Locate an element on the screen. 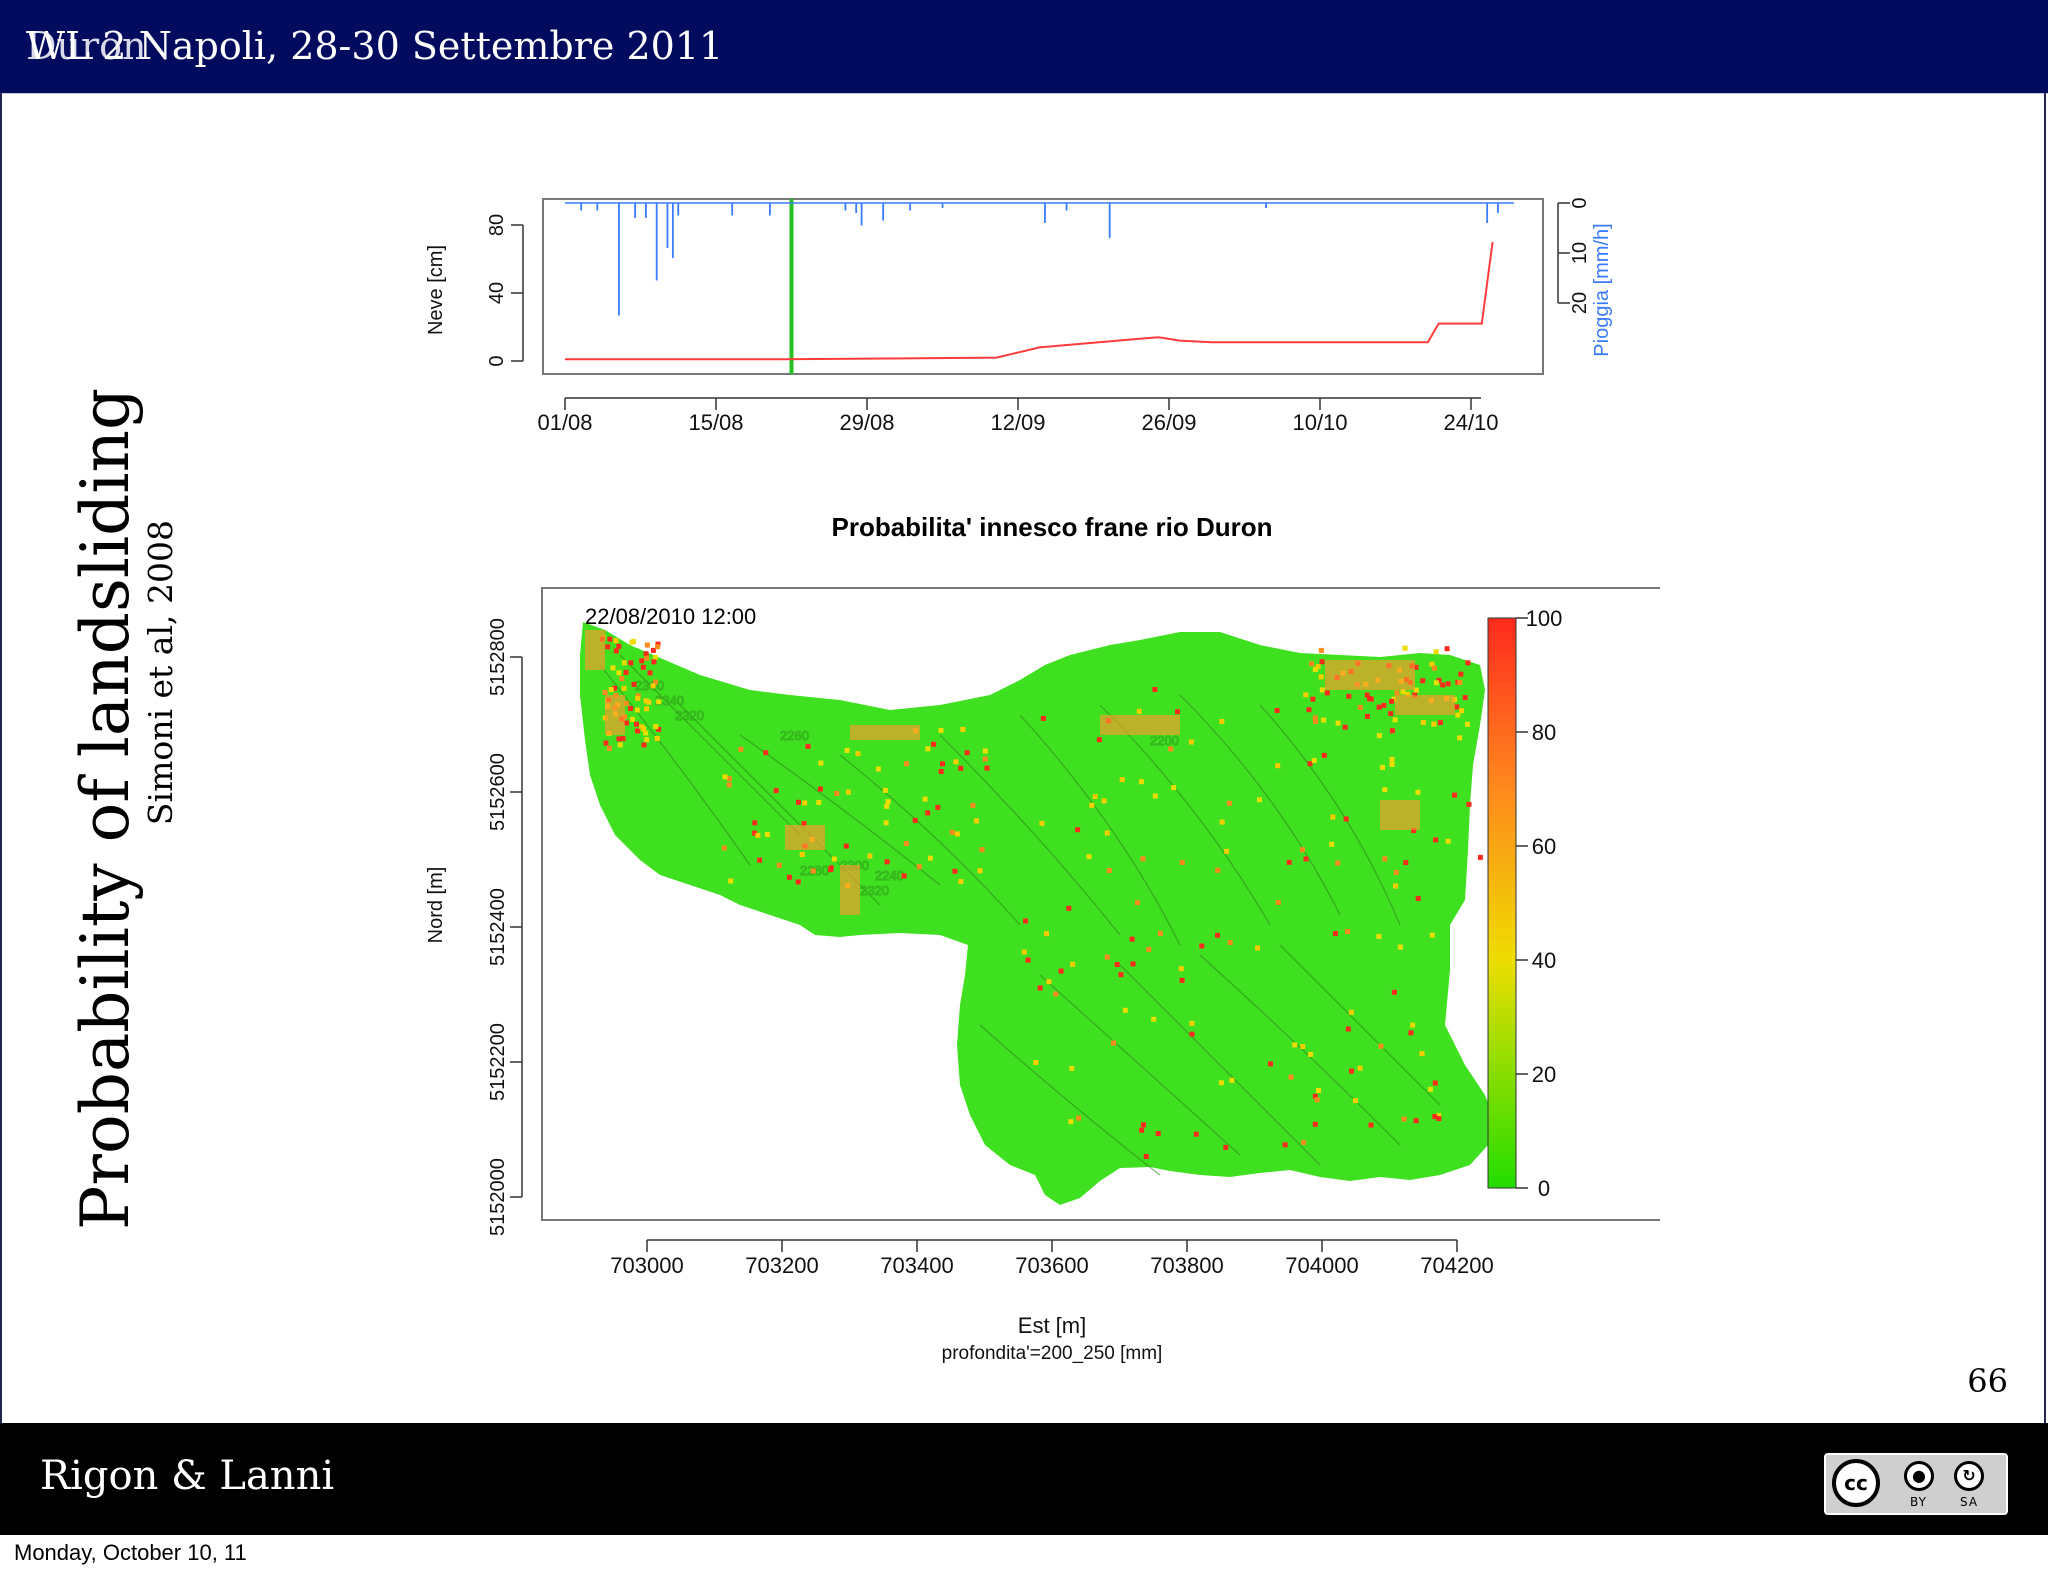  timeseries-ylabel: Neve [cm] is located at coordinates (436, 290).